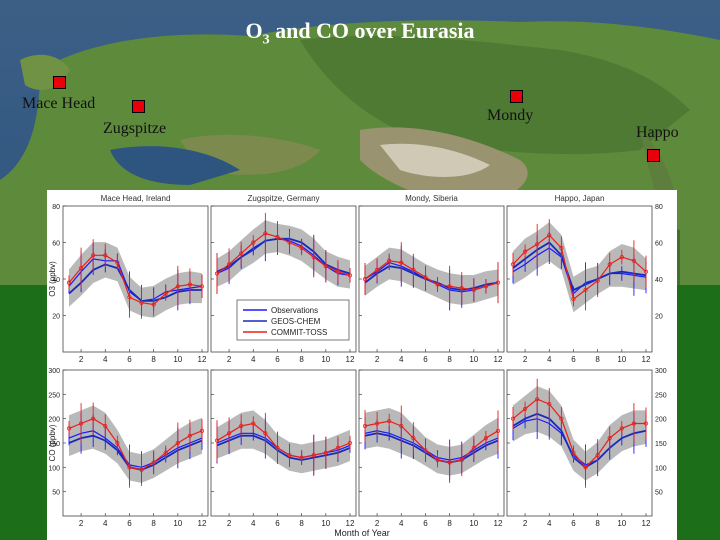 The image size is (720, 540). What do you see at coordinates (129, 359) in the screenshot?
I see `o3-panel-0-x-tick-label: 6` at bounding box center [129, 359].